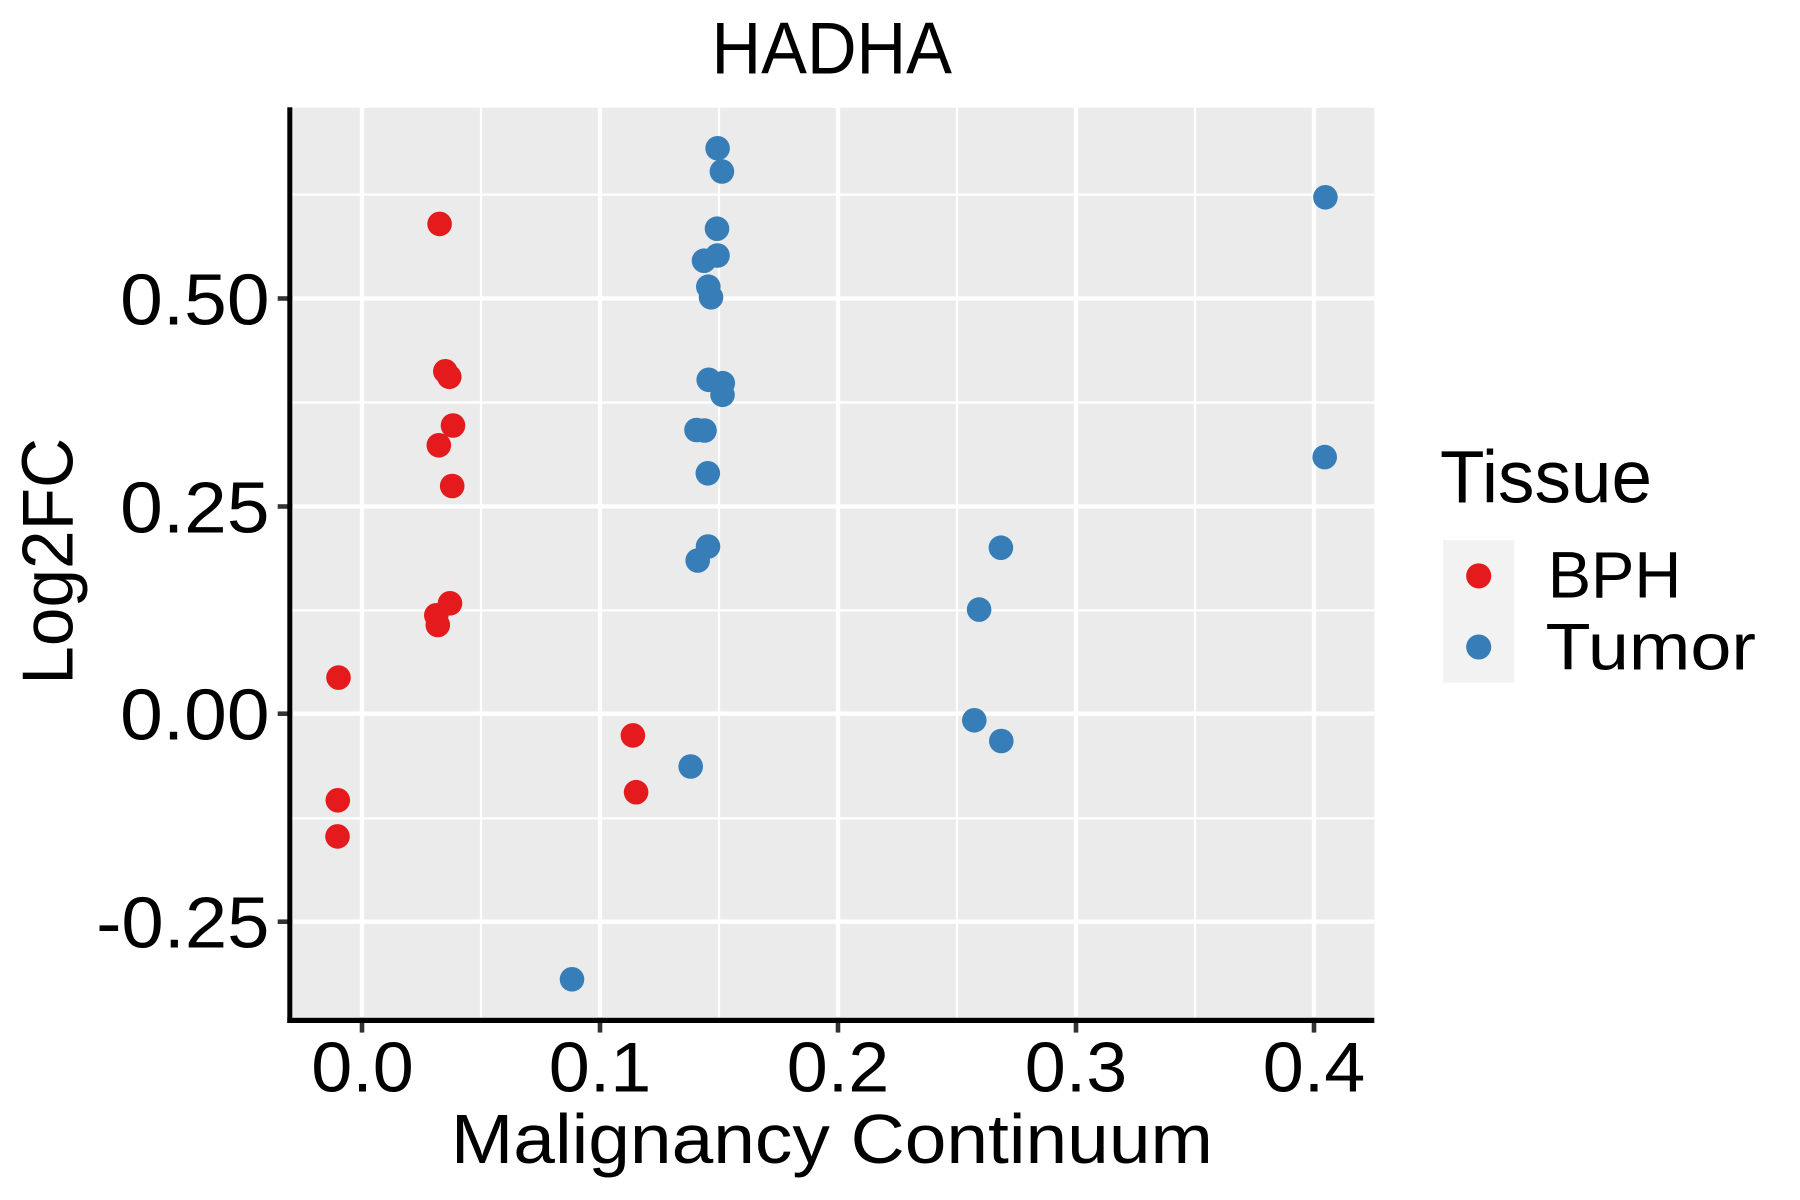  What do you see at coordinates (194, 716) in the screenshot?
I see `svg-text: 0.00` at bounding box center [194, 716].